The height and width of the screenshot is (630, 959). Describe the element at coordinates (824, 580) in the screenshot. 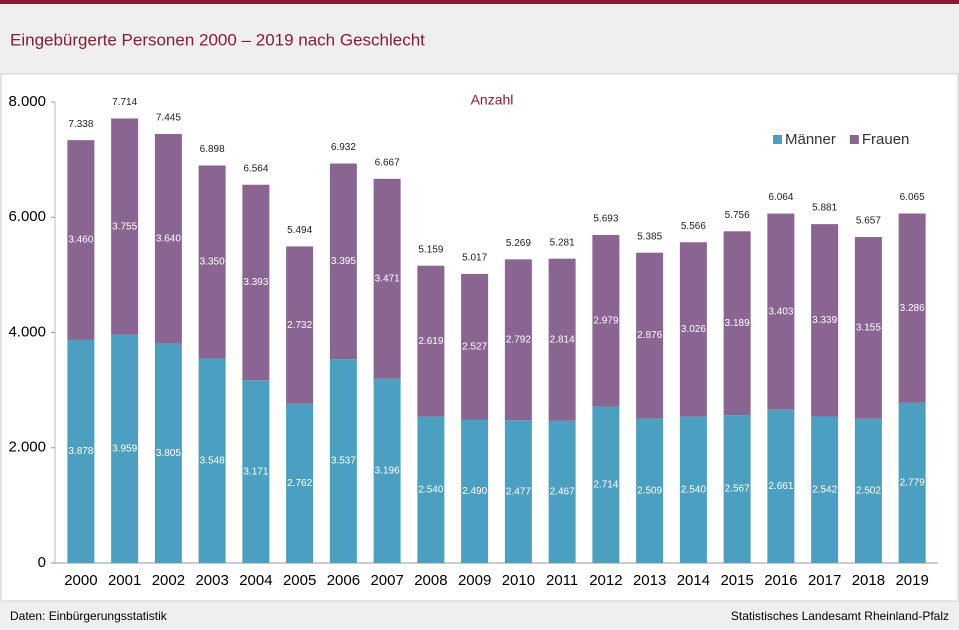

I see `x-tick-label: 2017` at that location.